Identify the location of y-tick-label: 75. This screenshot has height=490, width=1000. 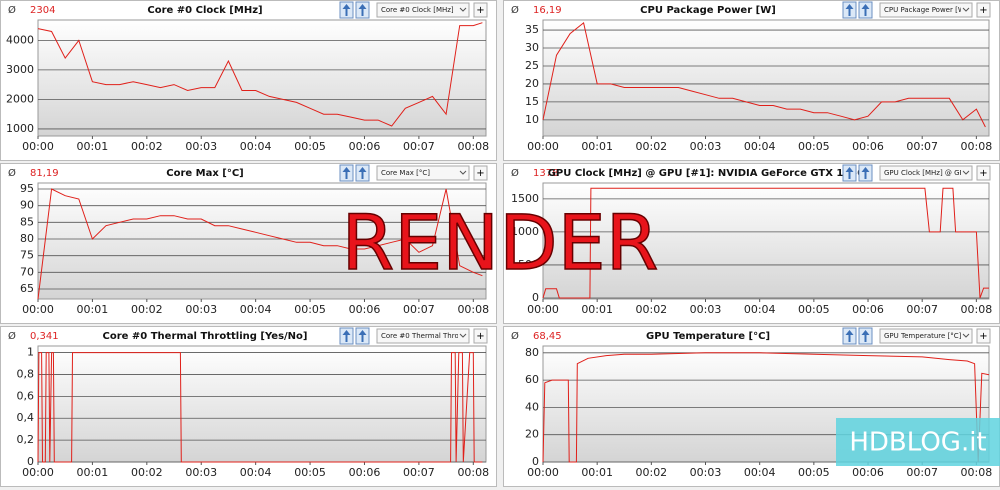
(27, 255).